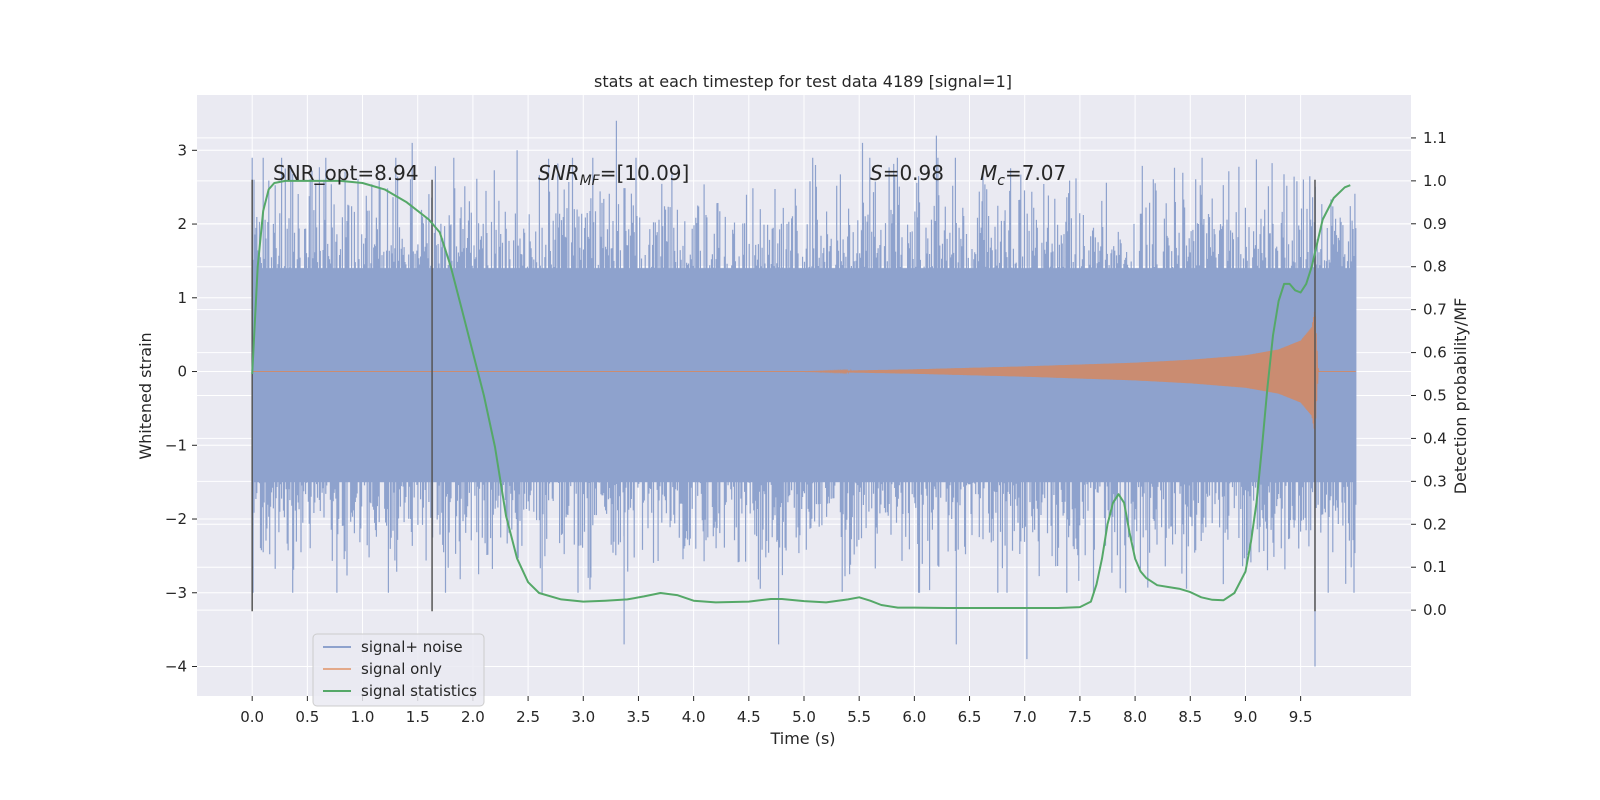 The image size is (1600, 800). Describe the element at coordinates (802, 738) in the screenshot. I see `x-axis-label: Time (s)` at that location.